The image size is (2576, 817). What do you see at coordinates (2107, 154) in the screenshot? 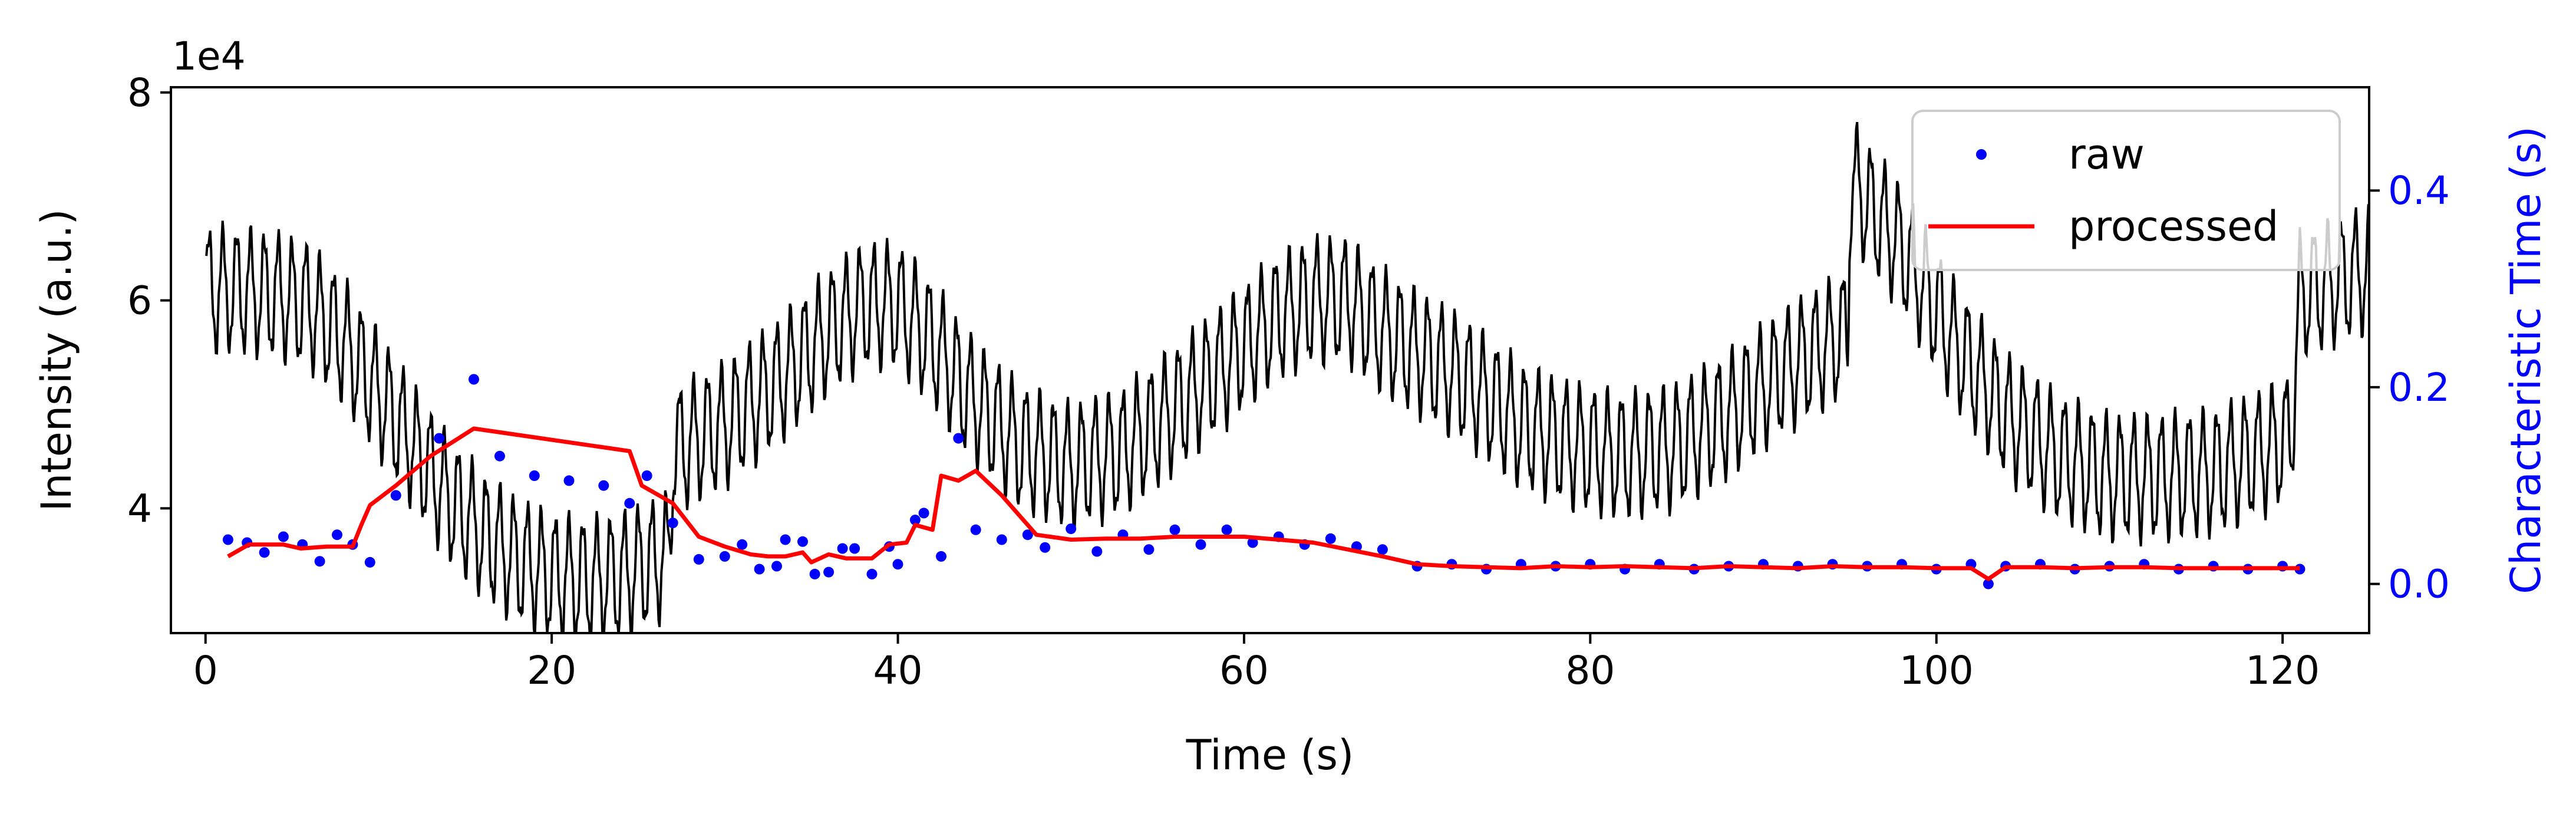
I see `legend-raw-label: raw` at bounding box center [2107, 154].